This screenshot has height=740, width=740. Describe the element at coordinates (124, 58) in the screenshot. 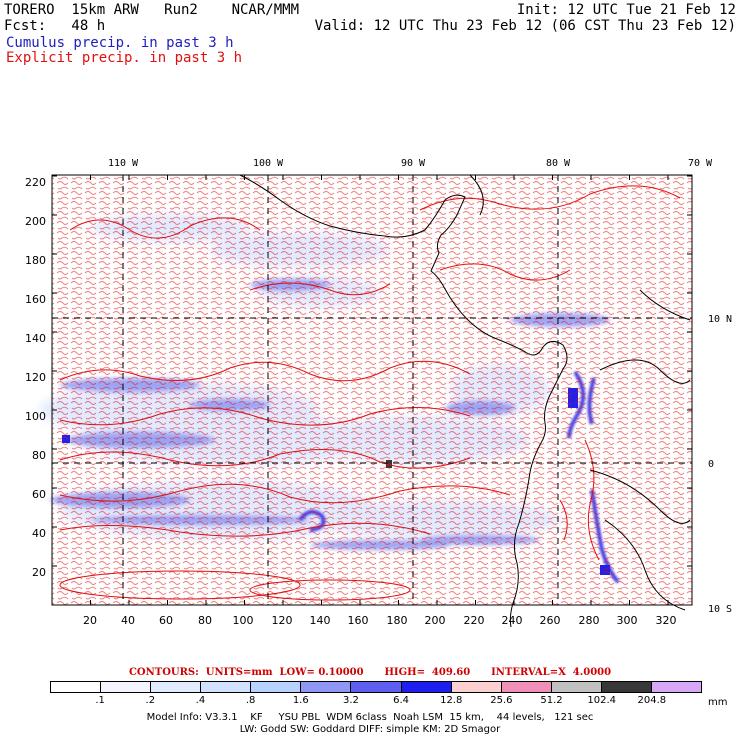

I see `legend-explicit: Explicit precip. in past 3 h` at that location.